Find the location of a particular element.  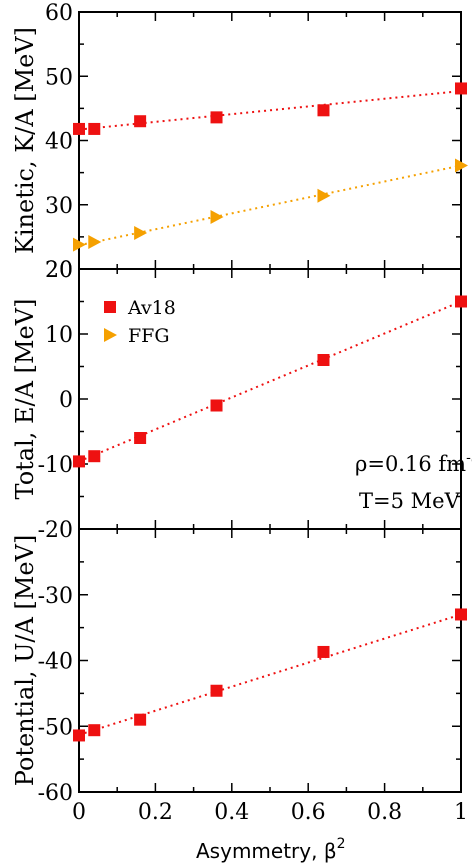

temperature-annotation: T=5 MeV is located at coordinates (410, 501).